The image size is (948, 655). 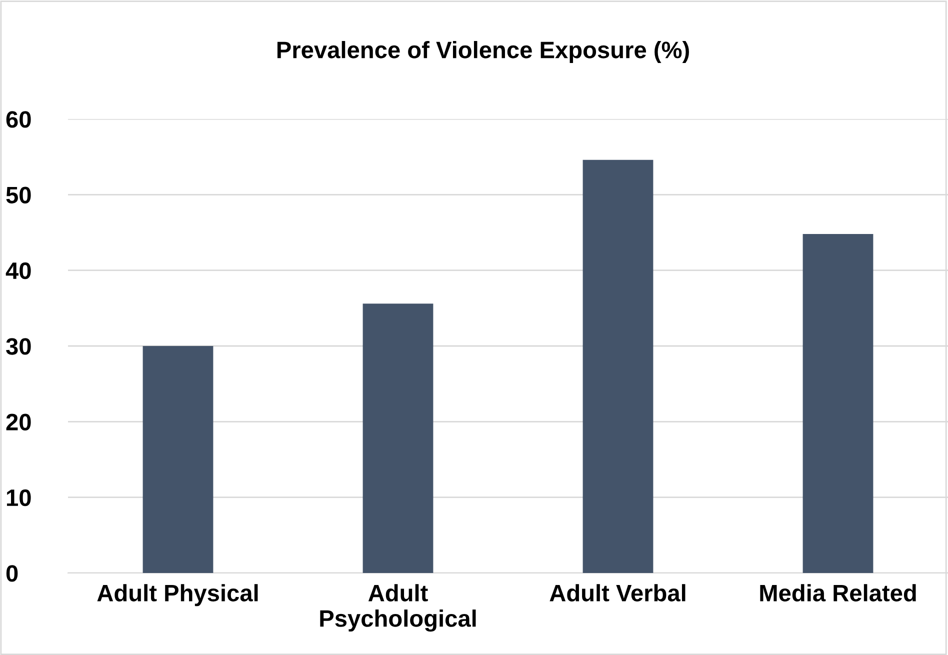 I want to click on x-tick-label: Media Related, so click(x=838, y=593).